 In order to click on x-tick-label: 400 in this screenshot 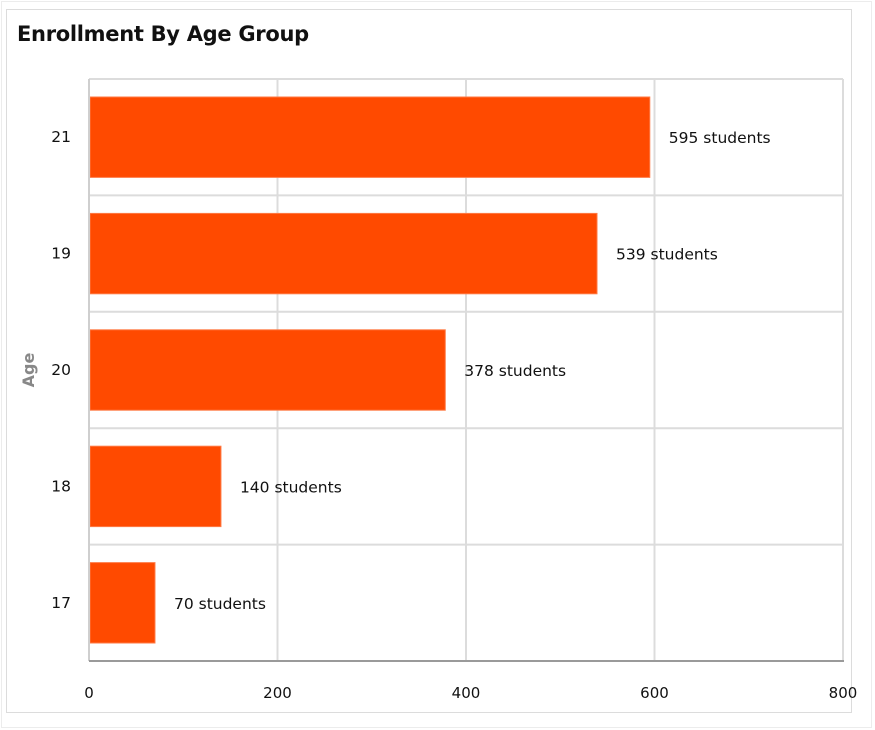, I will do `click(466, 693)`.